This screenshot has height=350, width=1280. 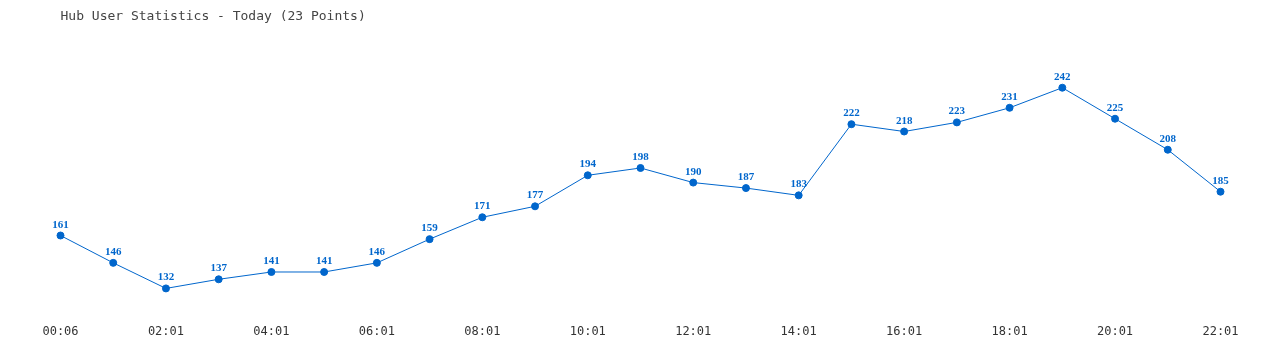 I want to click on data-label: 137, so click(x=219, y=267).